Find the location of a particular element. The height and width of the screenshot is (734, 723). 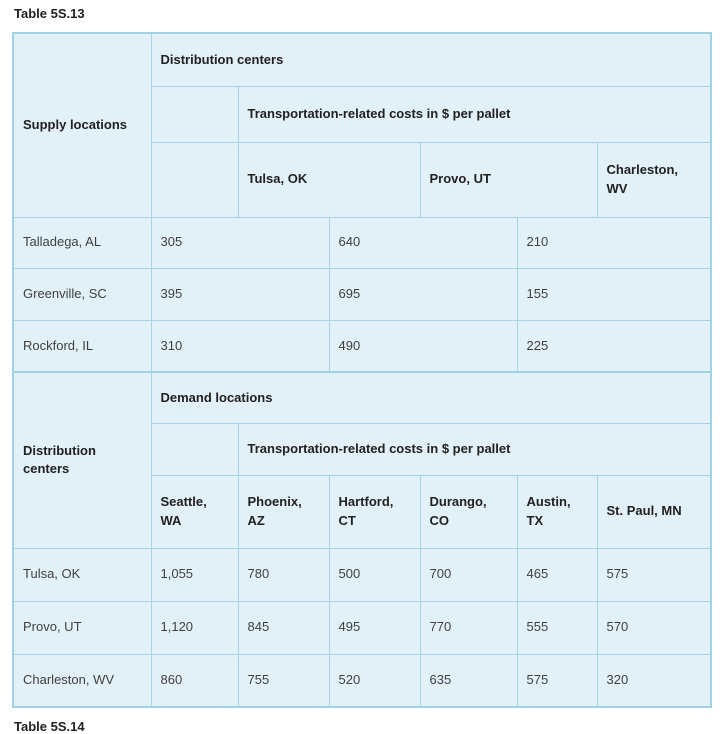

cost-cell: 695 is located at coordinates (423, 294).